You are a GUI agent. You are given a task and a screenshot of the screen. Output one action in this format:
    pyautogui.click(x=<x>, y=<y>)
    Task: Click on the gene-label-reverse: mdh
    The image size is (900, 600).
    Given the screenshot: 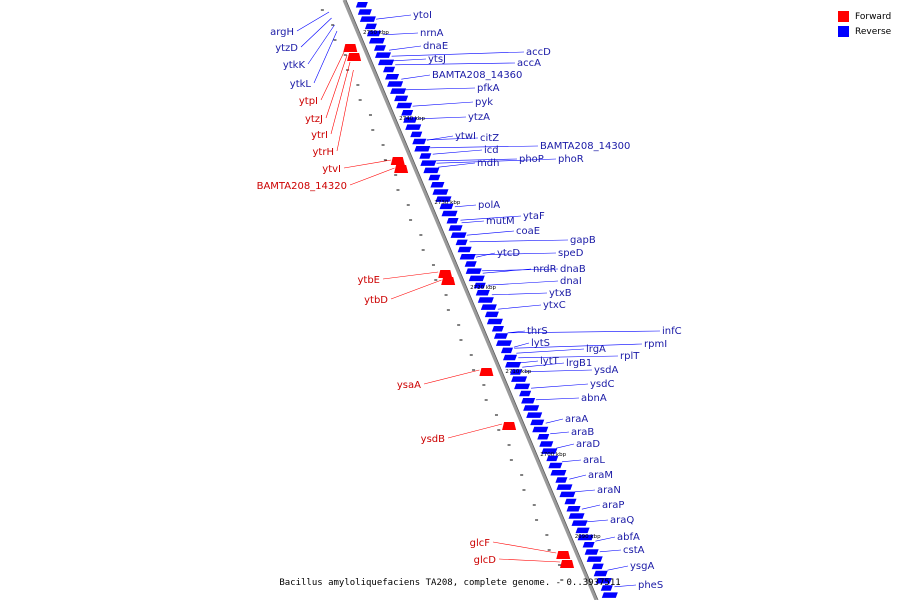 What is the action you would take?
    pyautogui.click(x=488, y=163)
    